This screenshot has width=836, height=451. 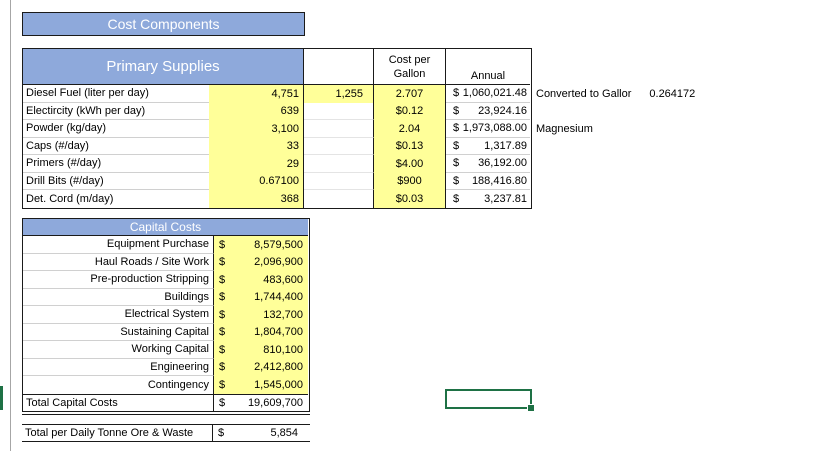 I want to click on cell-qty: 0.67100, so click(x=256, y=181).